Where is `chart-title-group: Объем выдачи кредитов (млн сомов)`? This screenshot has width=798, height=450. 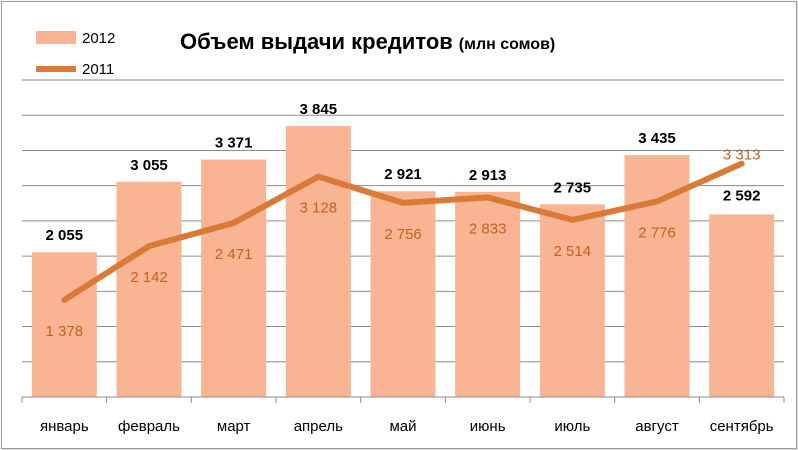
chart-title-group: Объем выдачи кредитов (млн сомов) is located at coordinates (367, 41).